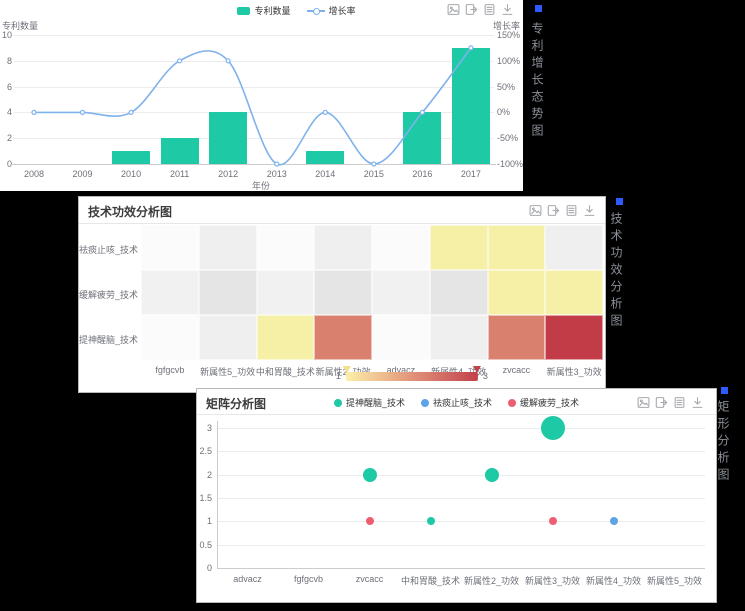 Image resolution: width=745 pixels, height=611 pixels. Describe the element at coordinates (491, 474) in the screenshot. I see `bubble-提神醒脑_技术-新属性2_功效` at that location.